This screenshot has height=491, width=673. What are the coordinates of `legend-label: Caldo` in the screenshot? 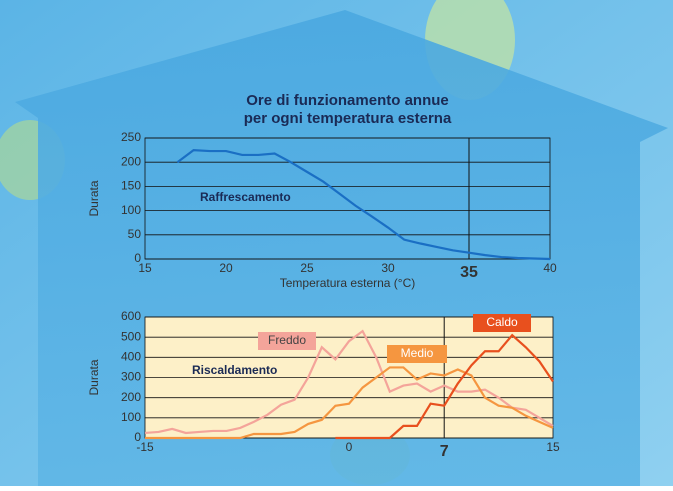 It's located at (502, 322).